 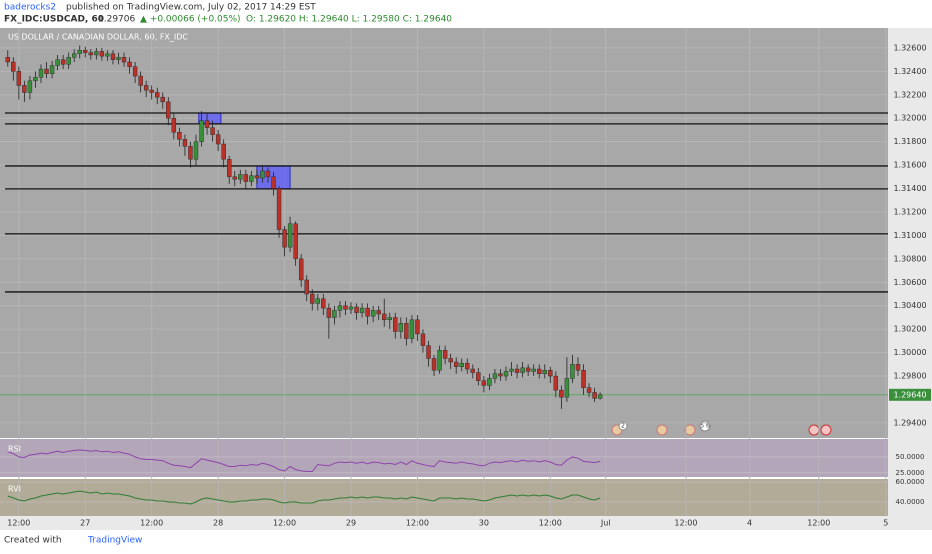 I want to click on y-tick-label: 1.30000, so click(x=909, y=352).